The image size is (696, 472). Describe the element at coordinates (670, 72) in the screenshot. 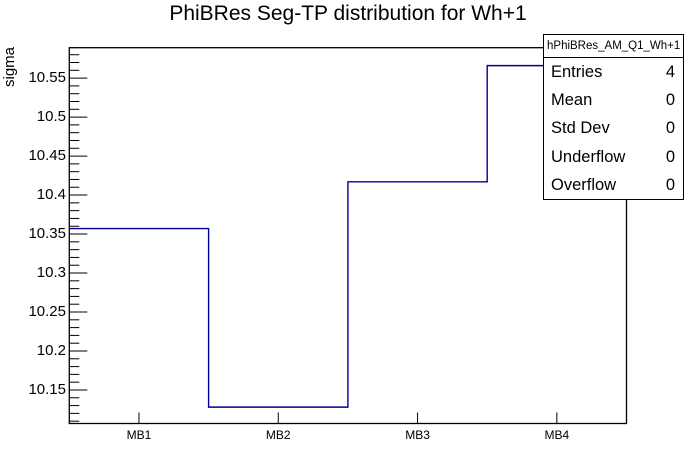

I see `stats-row-value: 4` at that location.